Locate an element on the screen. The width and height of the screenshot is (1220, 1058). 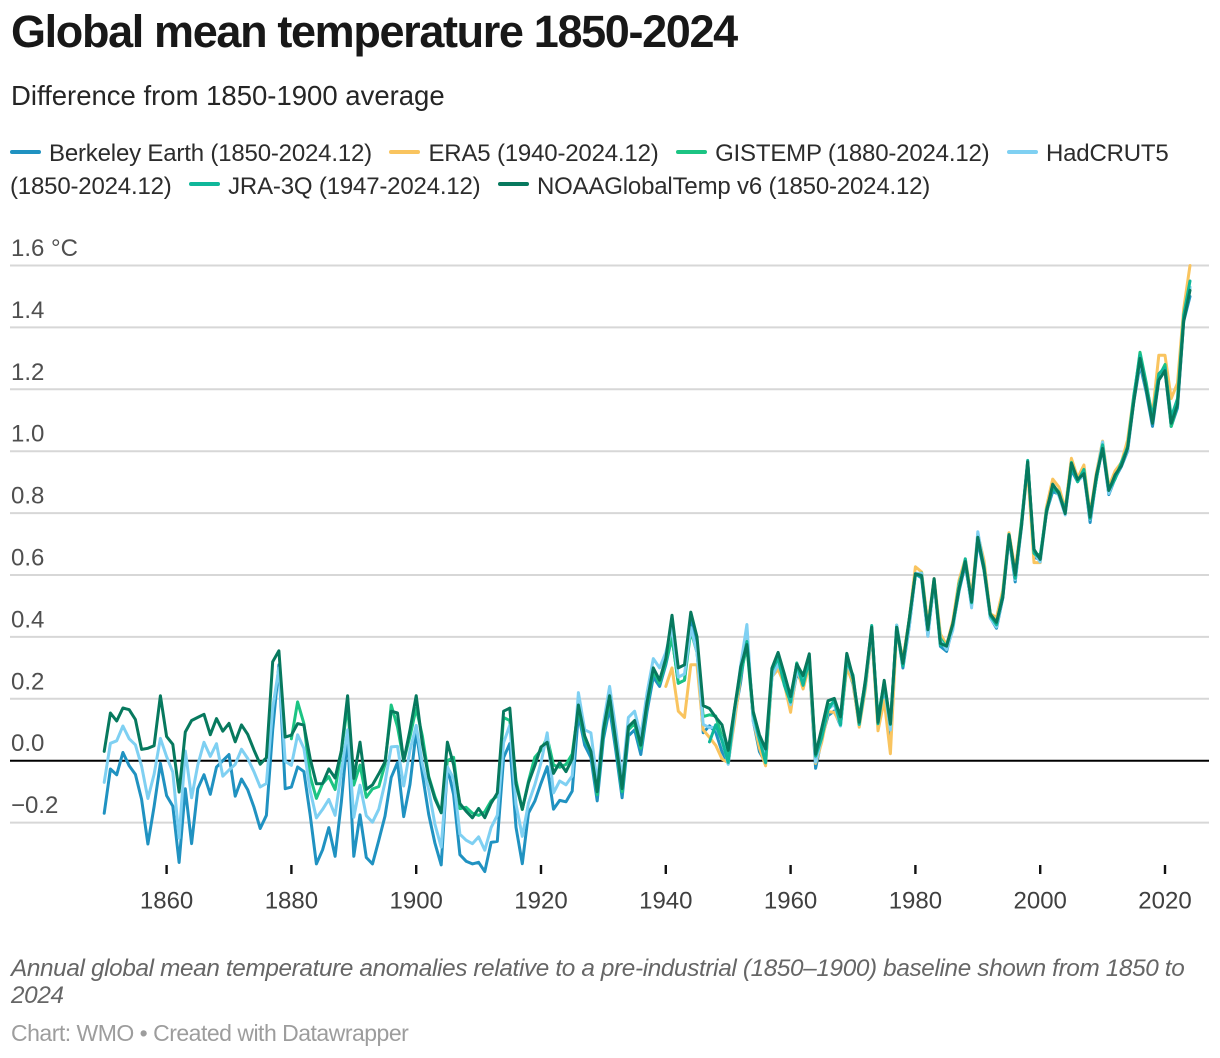
svg-text: 0.0 is located at coordinates (27, 743).